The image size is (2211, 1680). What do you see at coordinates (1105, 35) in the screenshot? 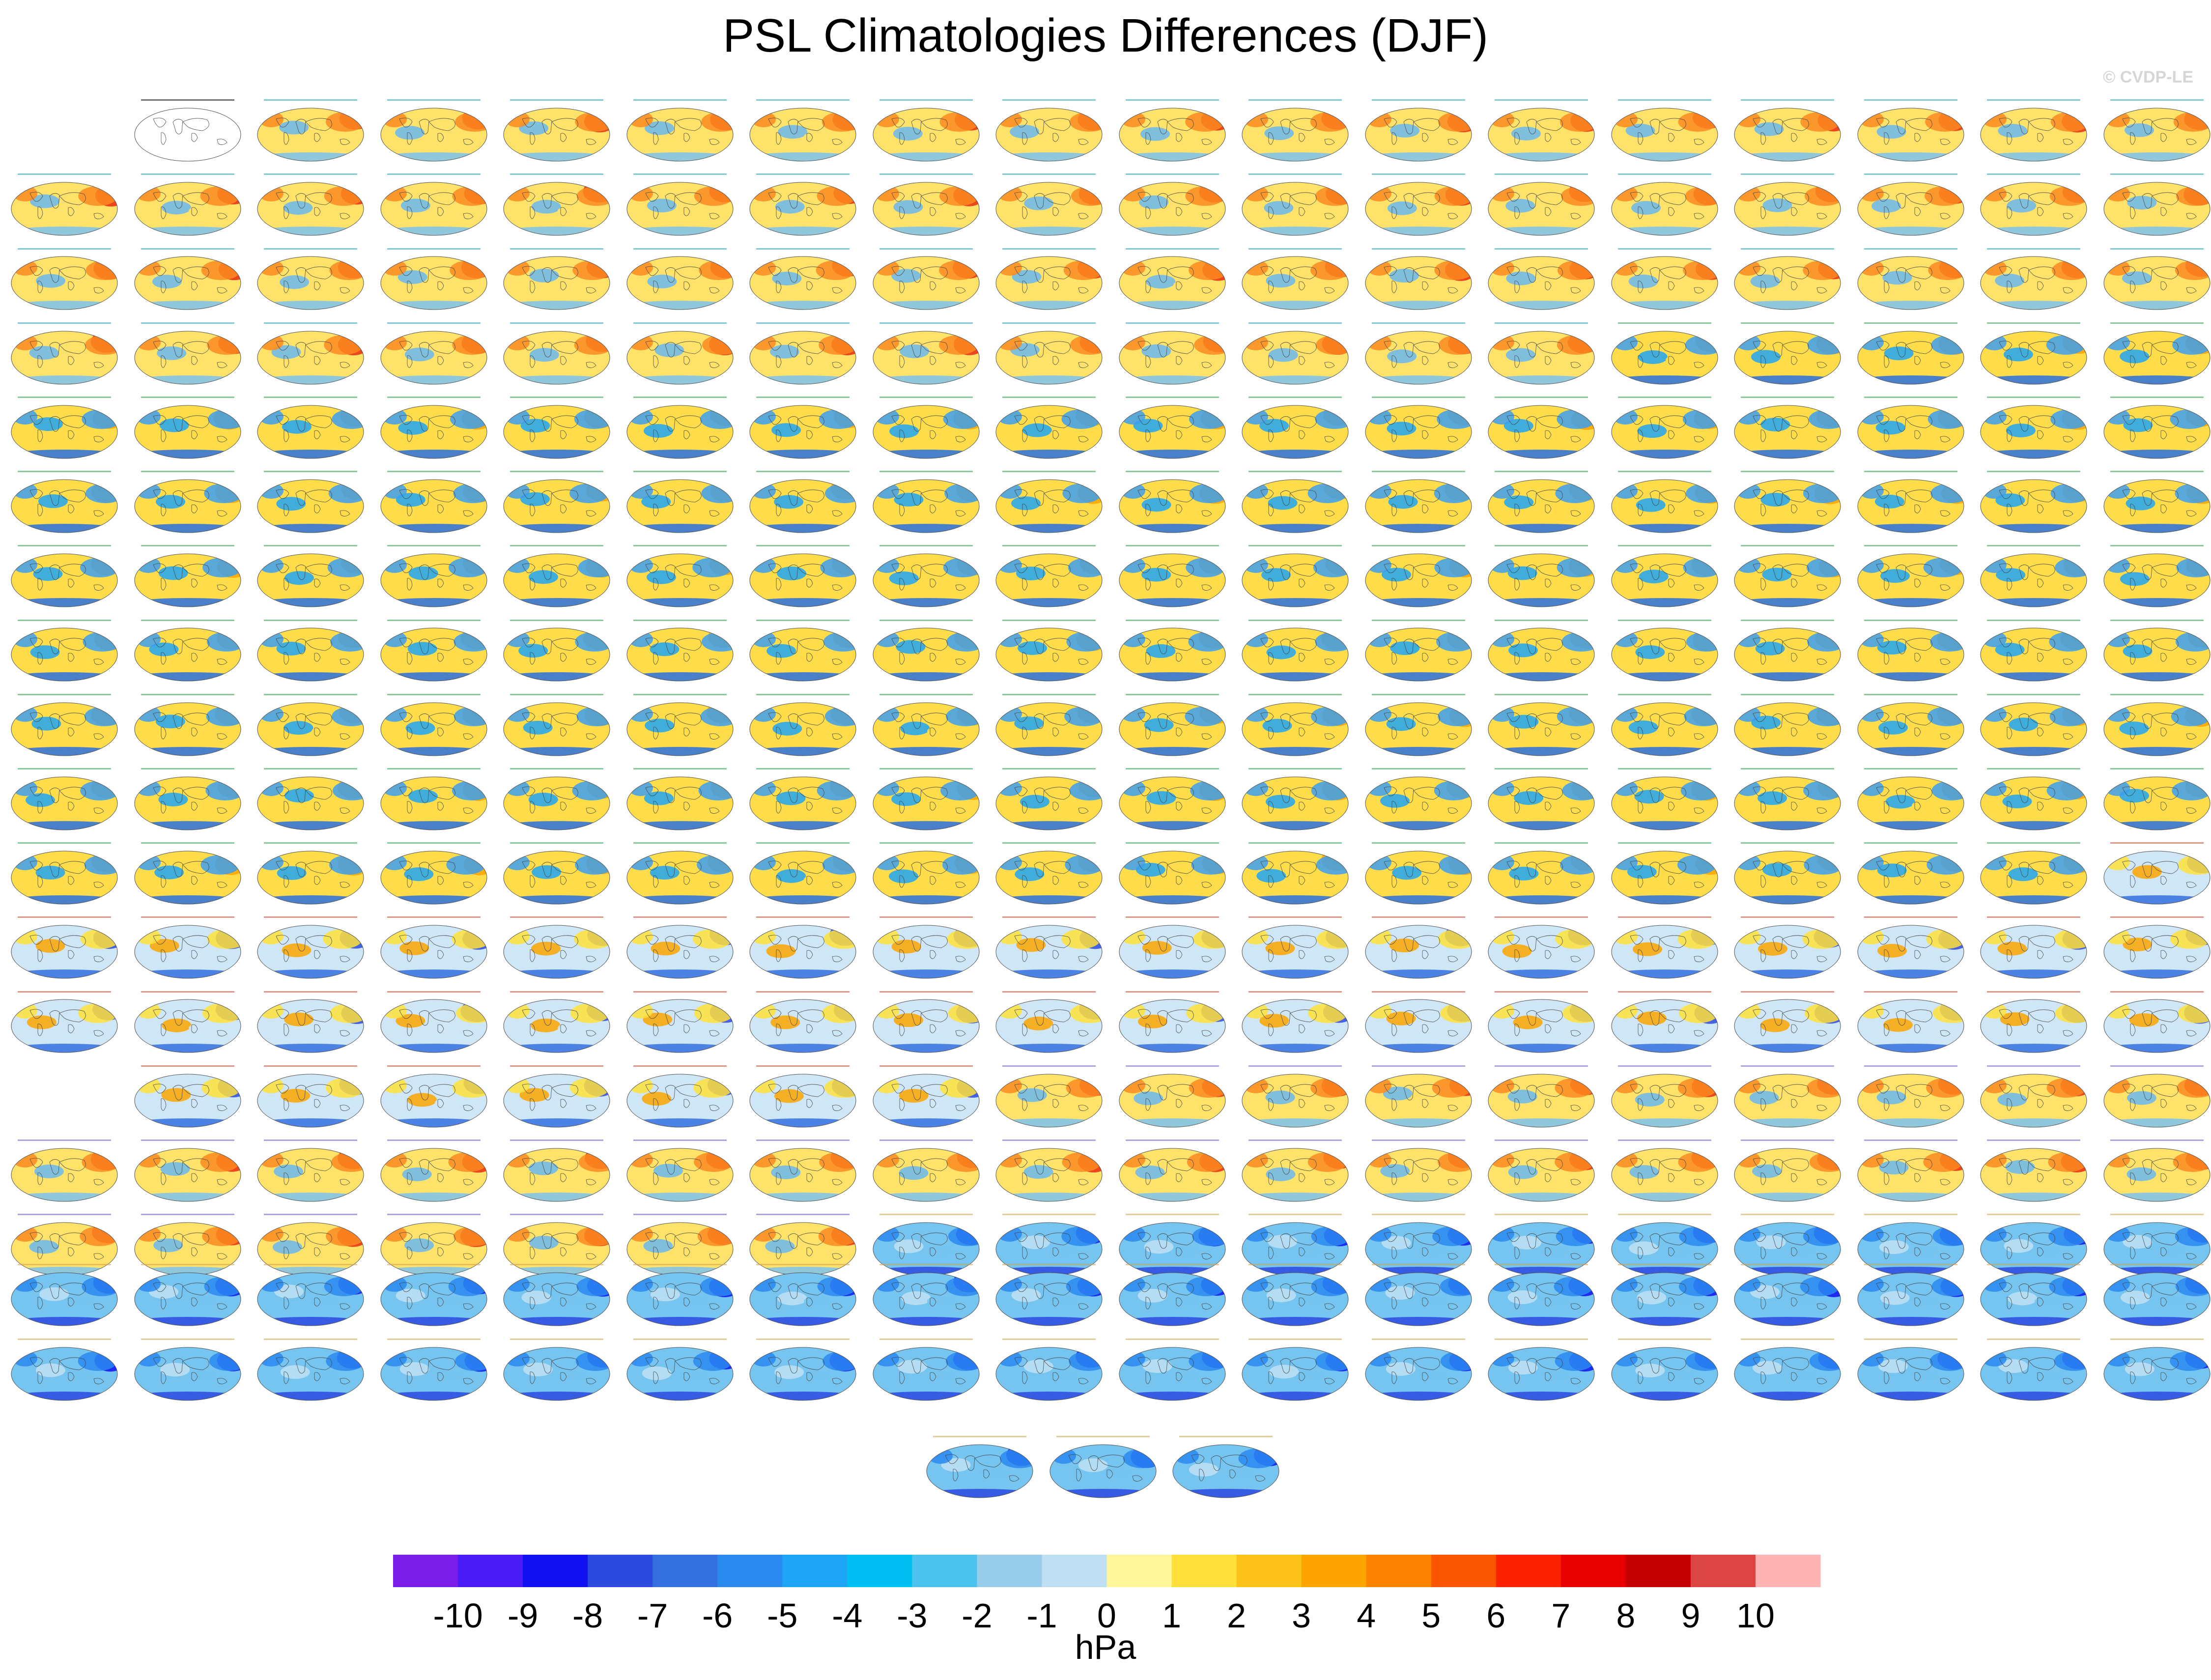
I see `page-title: PSL Climatologies Differences (DJF)` at bounding box center [1105, 35].